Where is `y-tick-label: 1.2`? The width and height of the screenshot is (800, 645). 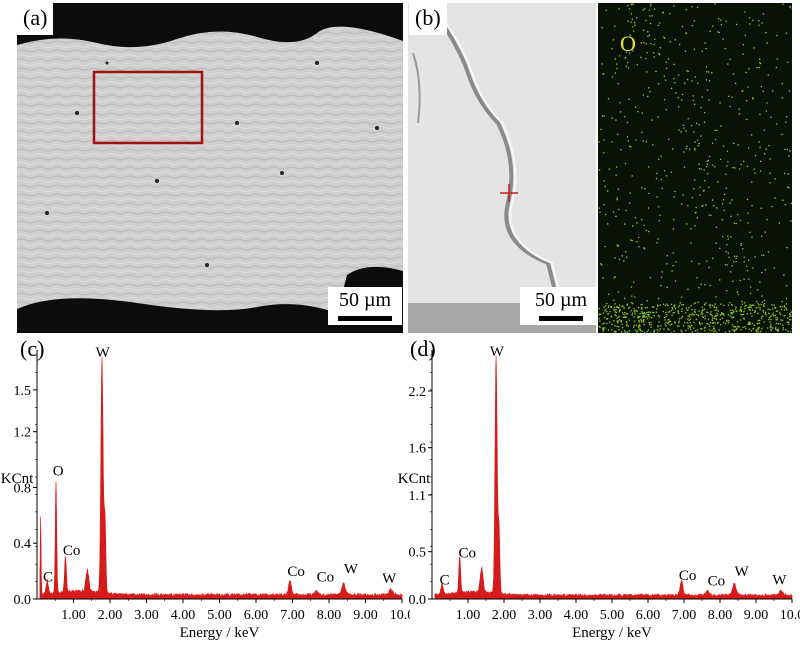 y-tick-label: 1.2 is located at coordinates (23, 433).